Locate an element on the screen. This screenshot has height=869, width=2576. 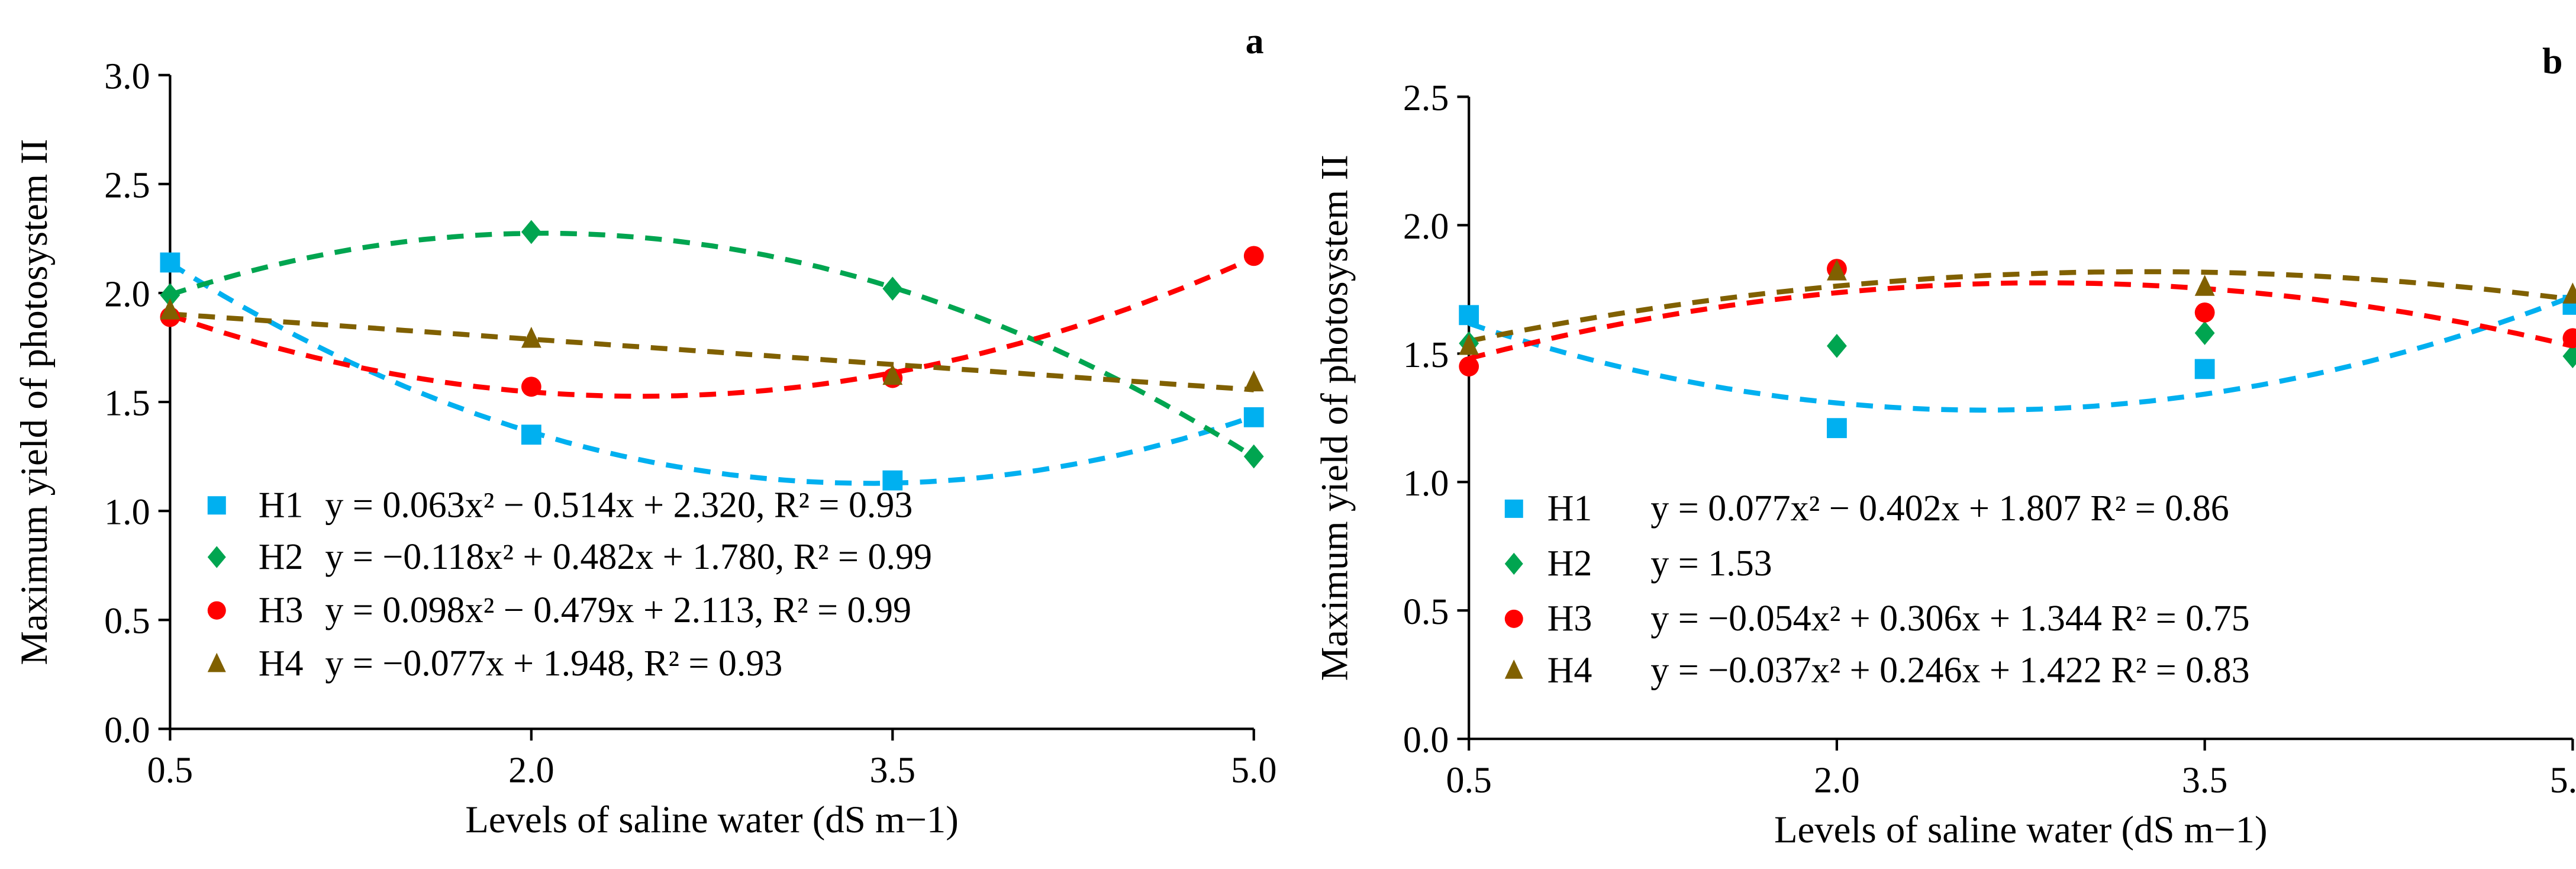
trendline-h1 is located at coordinates (712, 373).